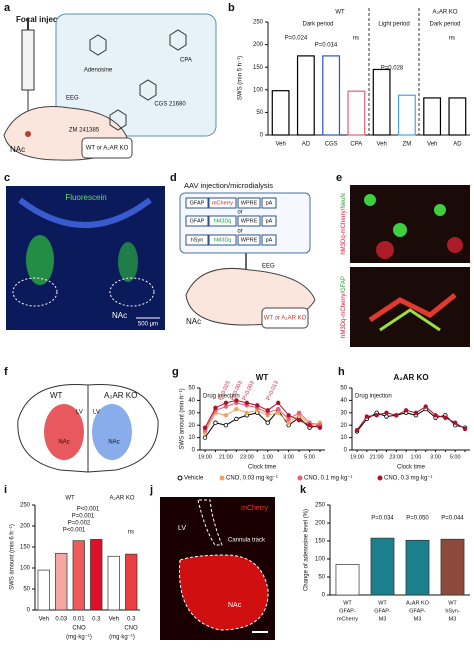 This screenshot has height=668, width=474. What do you see at coordinates (326, 46) in the screenshot?
I see `annotation: P=0.014` at bounding box center [326, 46].